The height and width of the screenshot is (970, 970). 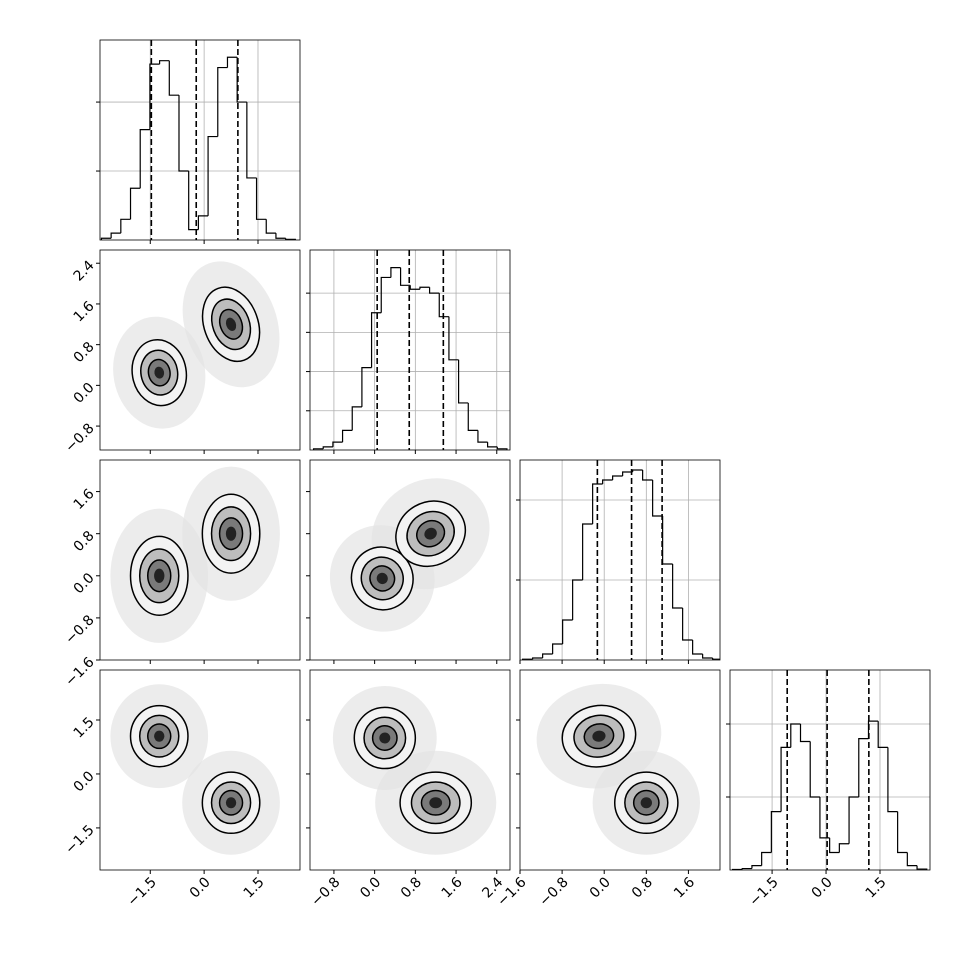 I want to click on x-tick-label: 1.6, so click(x=684, y=887).